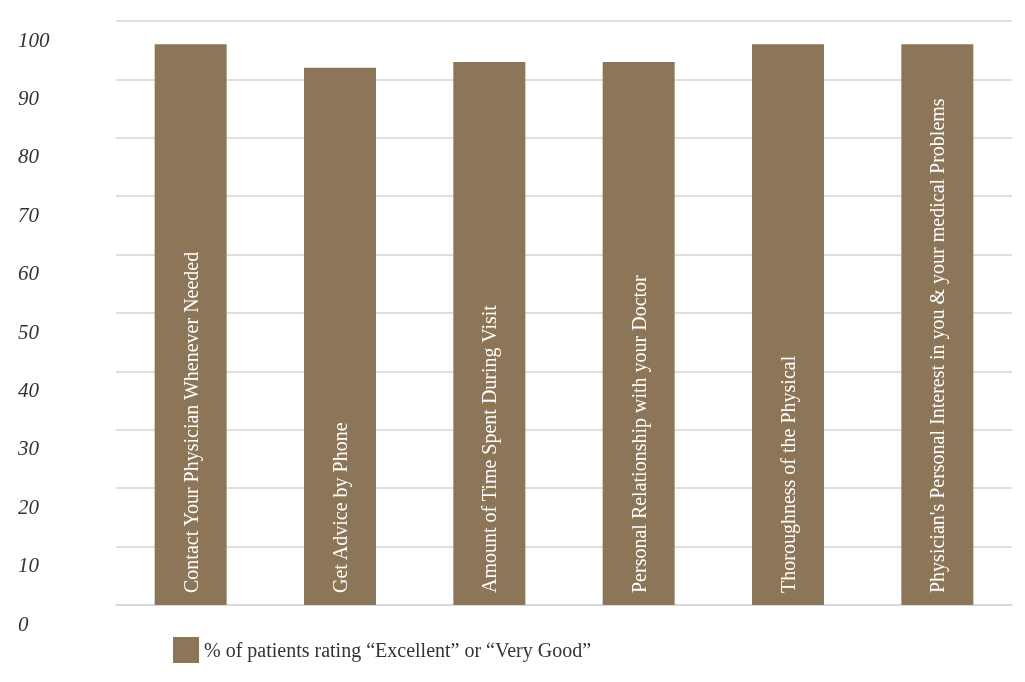 The image size is (1025, 682). I want to click on x-tick-label: Personal Relationship with your Doctor, so click(639, 433).